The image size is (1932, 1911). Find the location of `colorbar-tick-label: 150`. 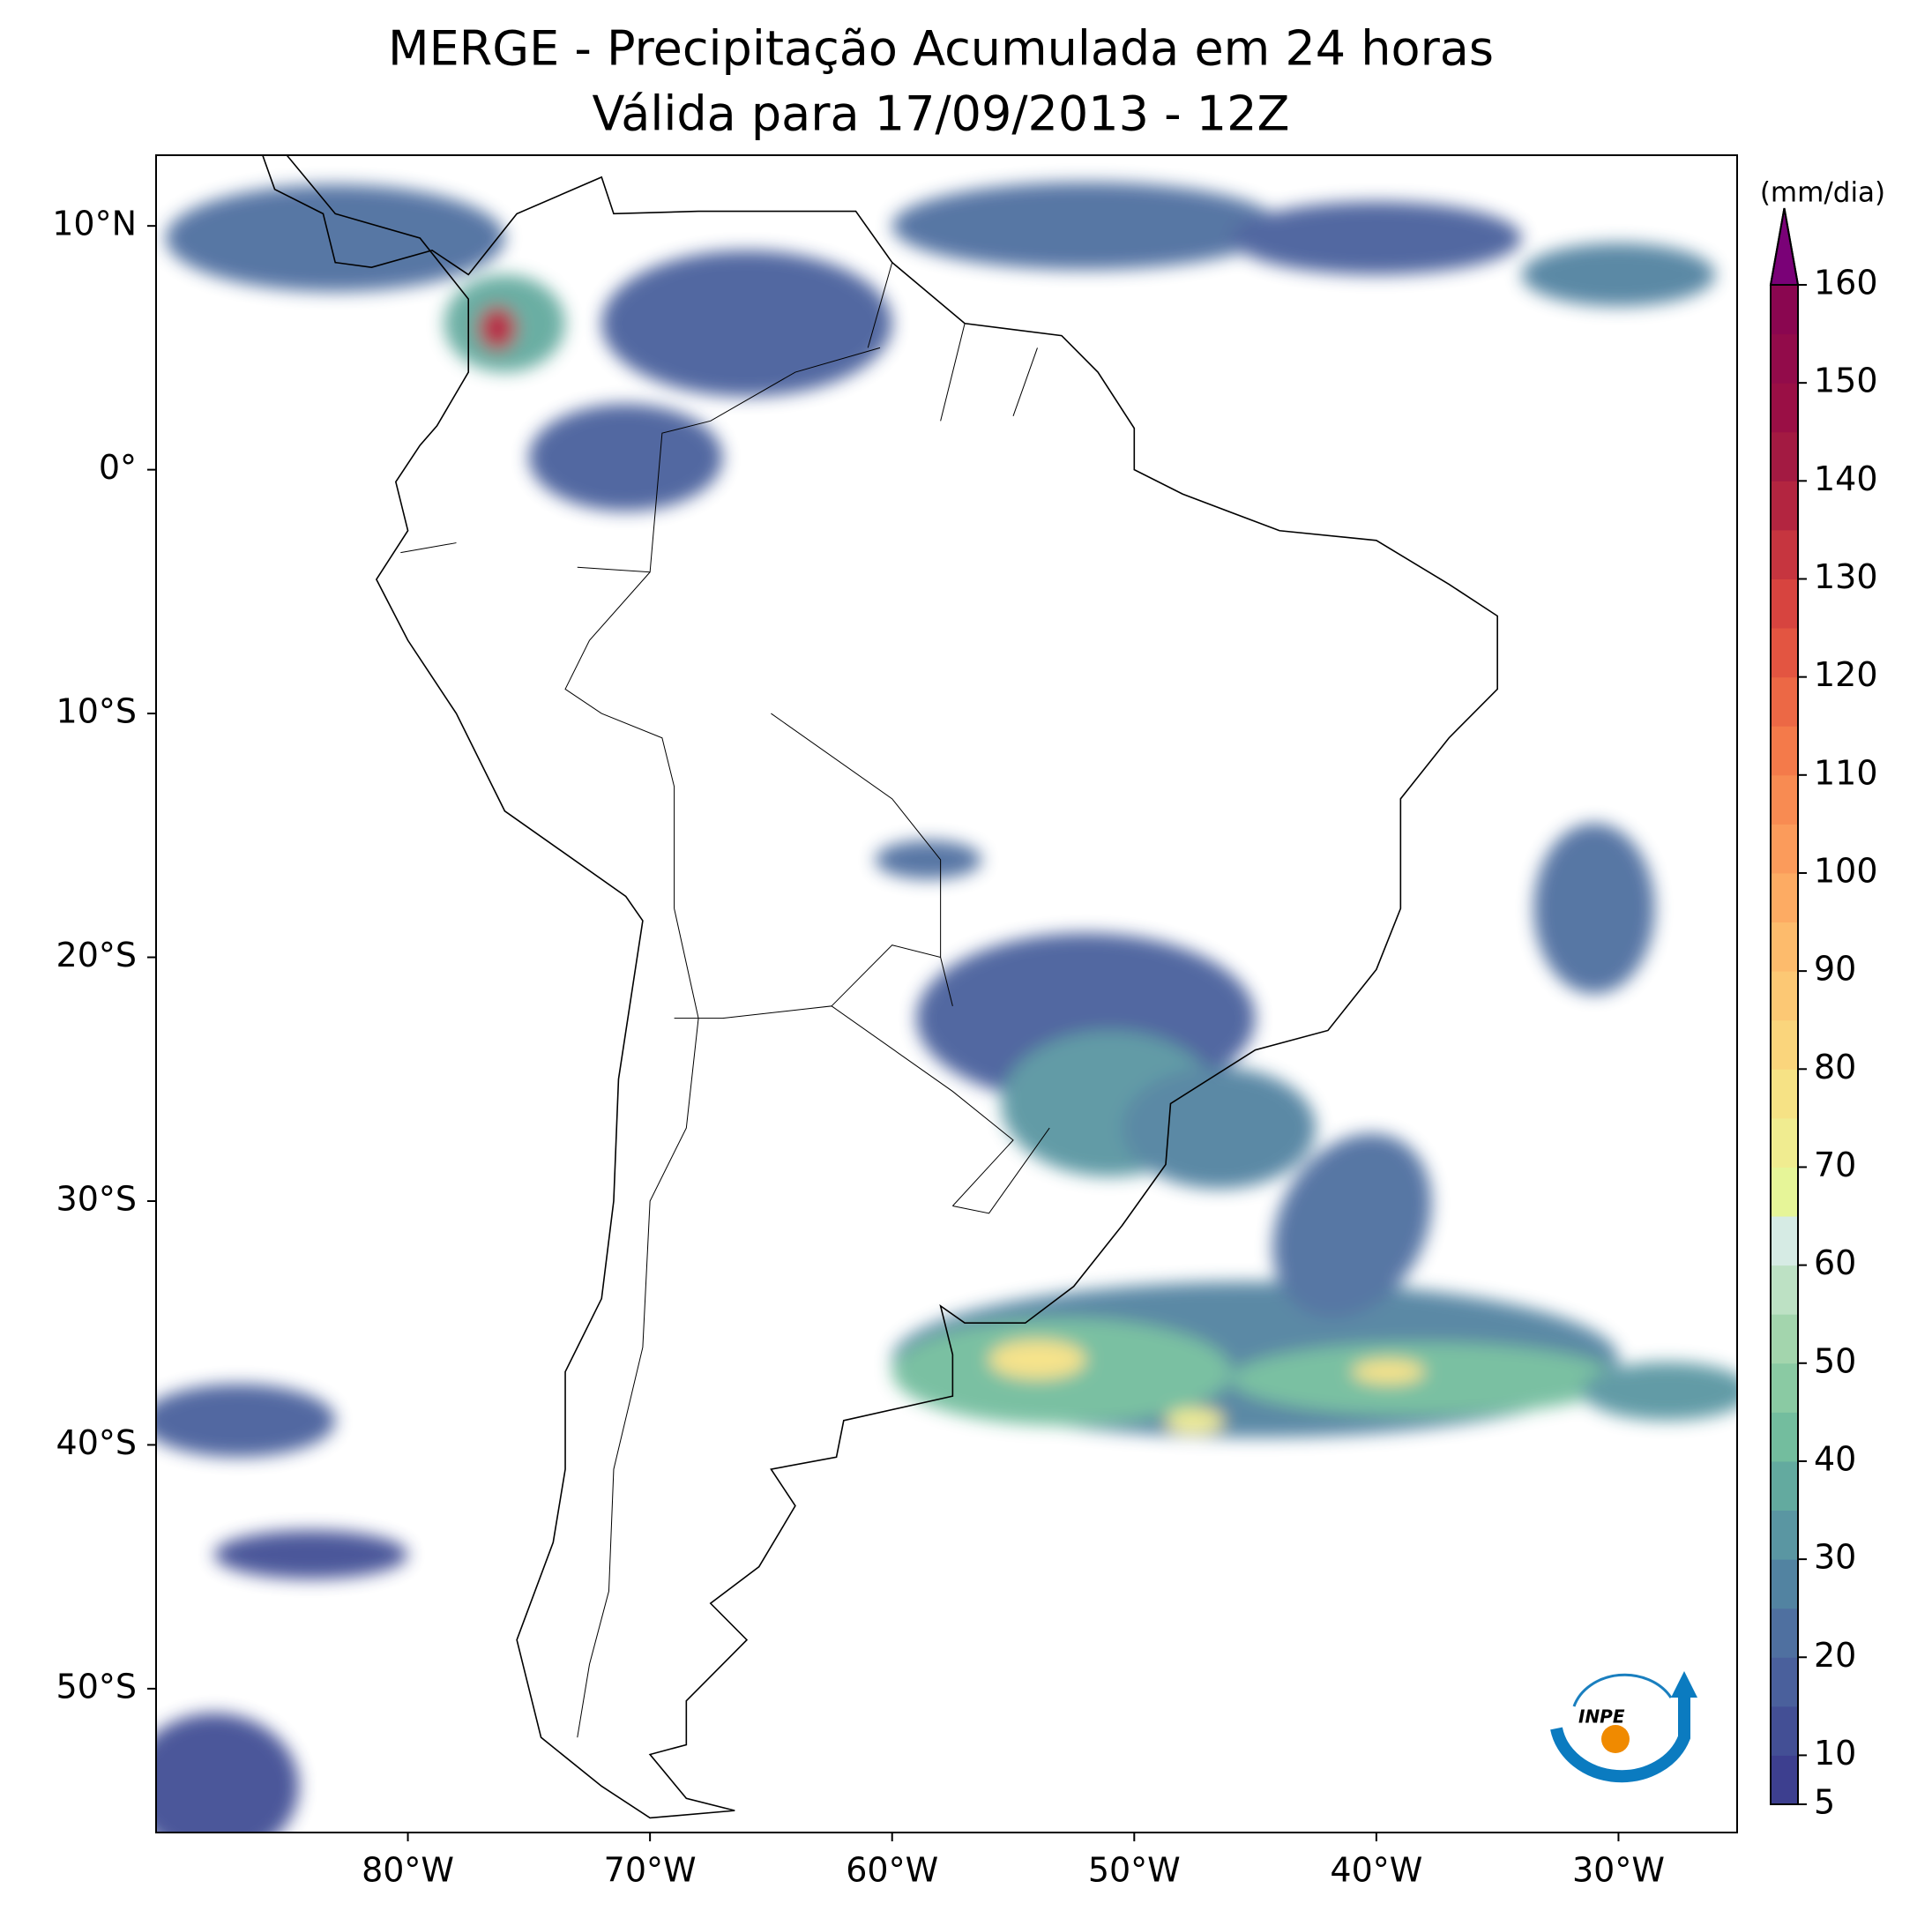

colorbar-tick-label: 150 is located at coordinates (1846, 381).